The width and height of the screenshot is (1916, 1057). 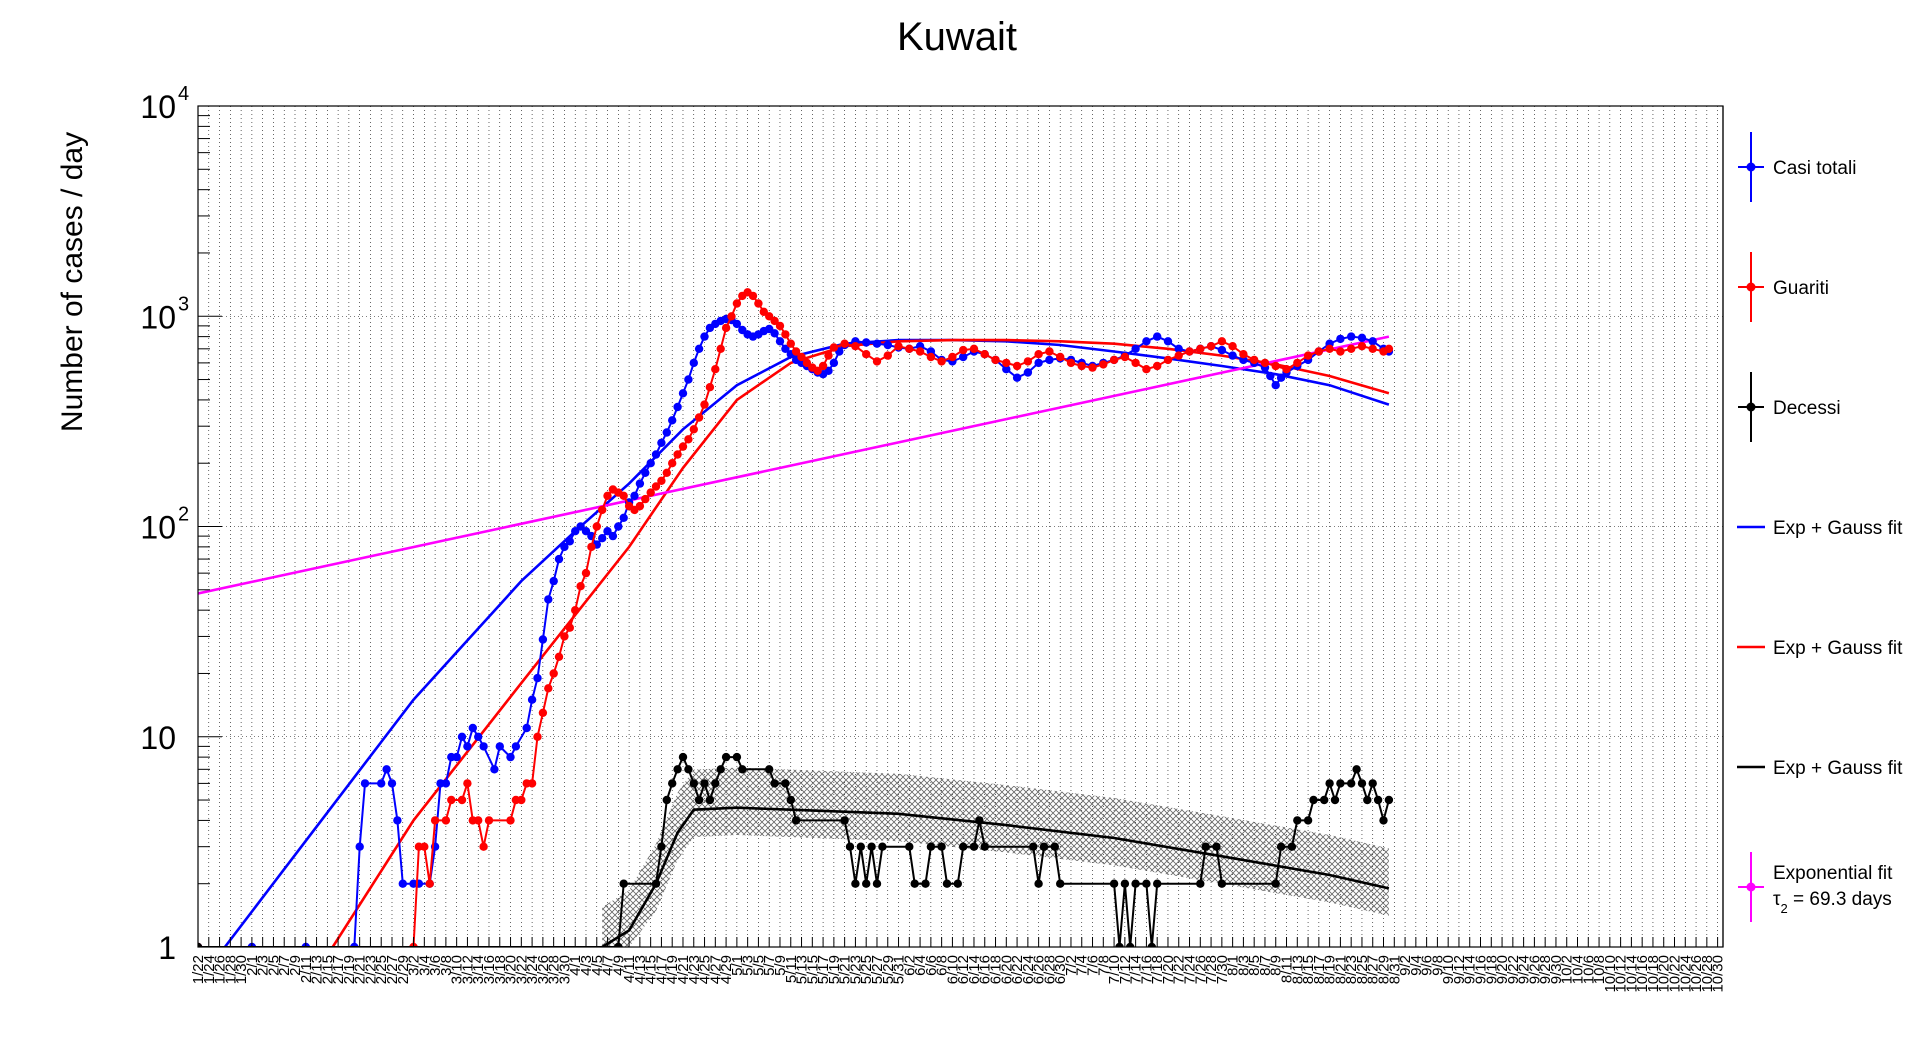 What do you see at coordinates (467, 969) in the screenshot?
I see `x-tick-label: 3/12` at bounding box center [467, 969].